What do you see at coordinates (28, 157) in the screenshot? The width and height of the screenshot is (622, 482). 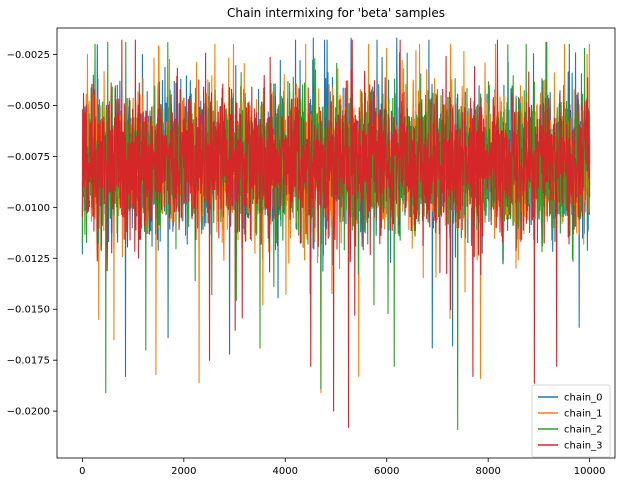 I see `y-tick-label: −0.0075` at bounding box center [28, 157].